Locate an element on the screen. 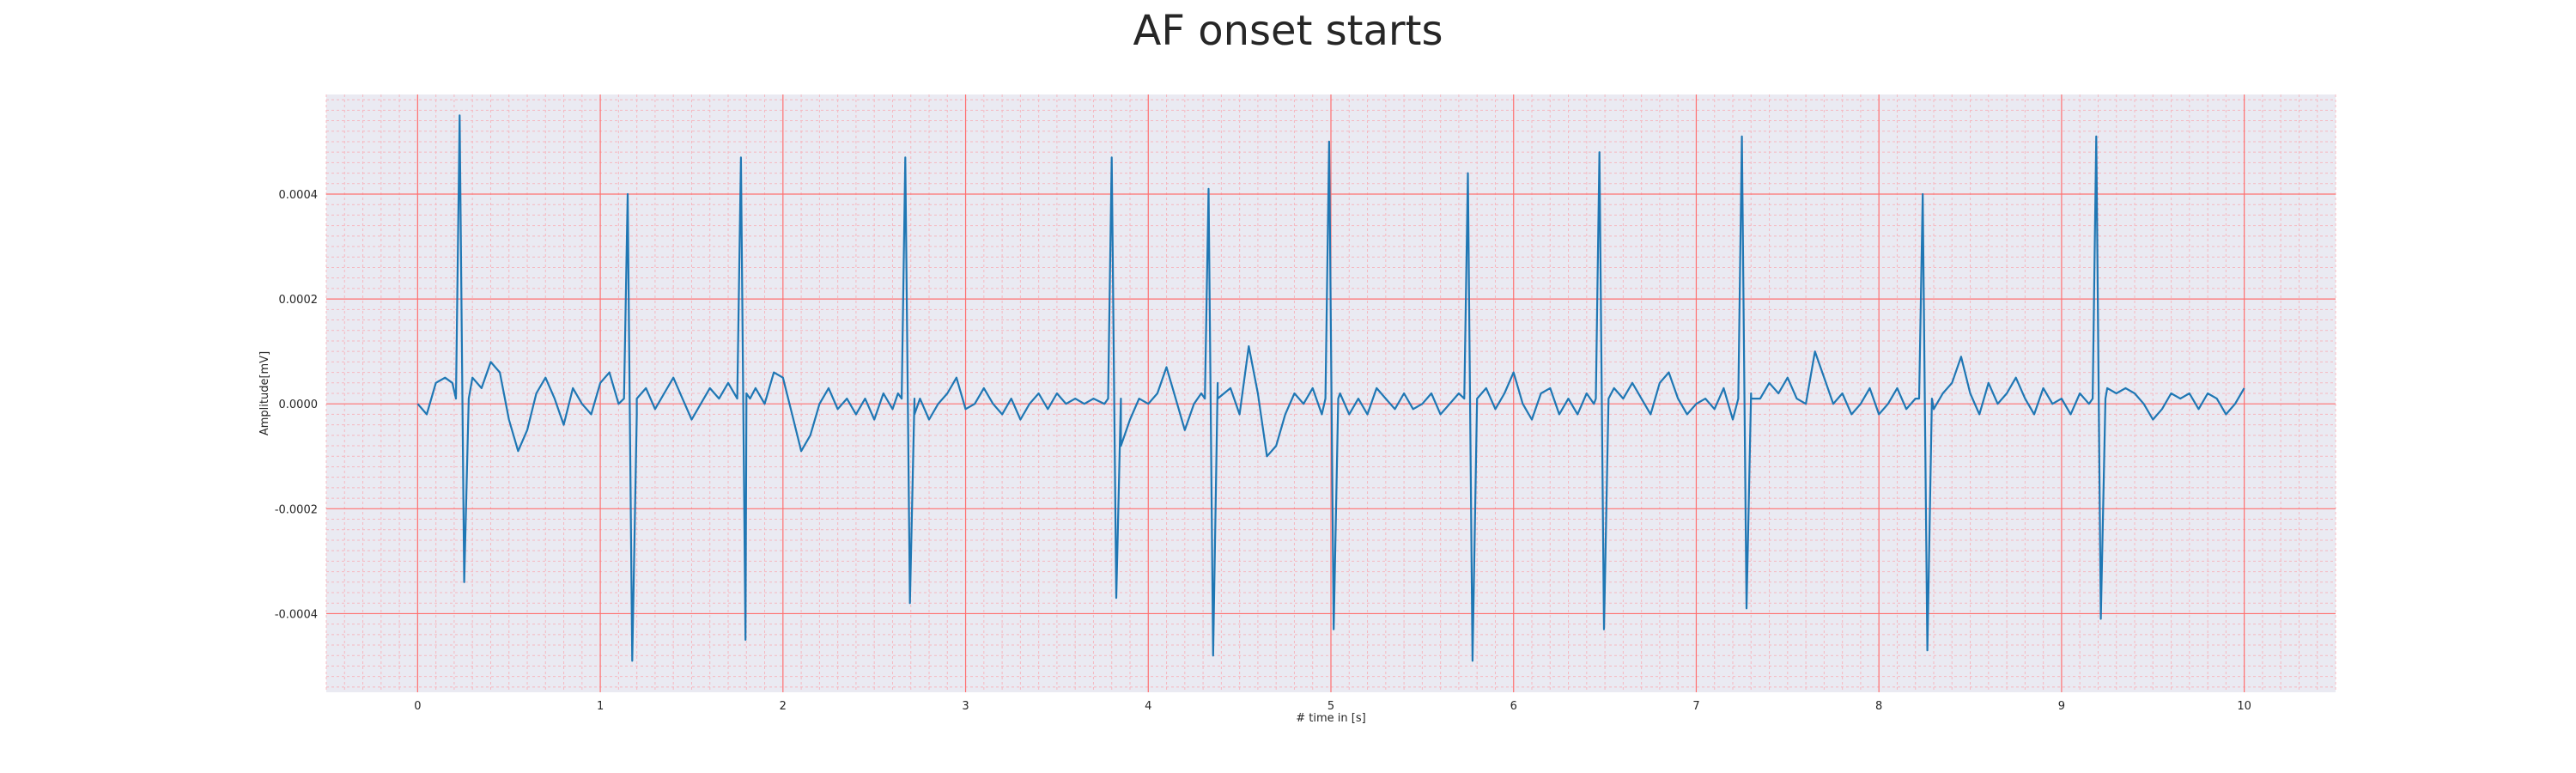 The width and height of the screenshot is (2576, 773). y-tick-label: 0.0002 is located at coordinates (299, 300).